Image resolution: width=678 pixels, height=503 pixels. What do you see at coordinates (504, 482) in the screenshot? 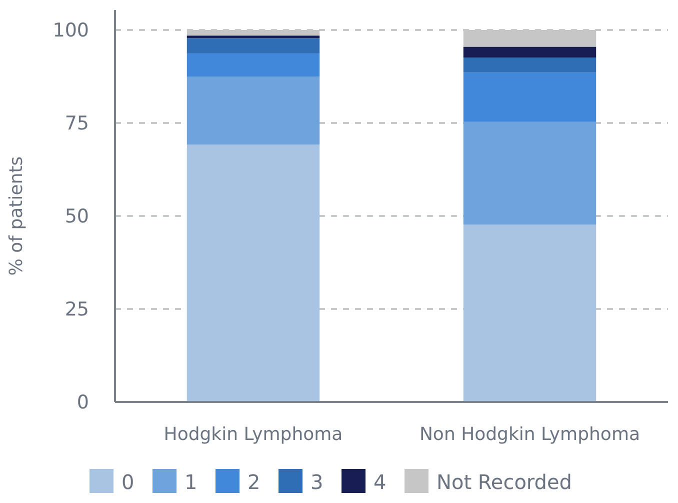
I see `legend-label: Not Recorded` at bounding box center [504, 482].